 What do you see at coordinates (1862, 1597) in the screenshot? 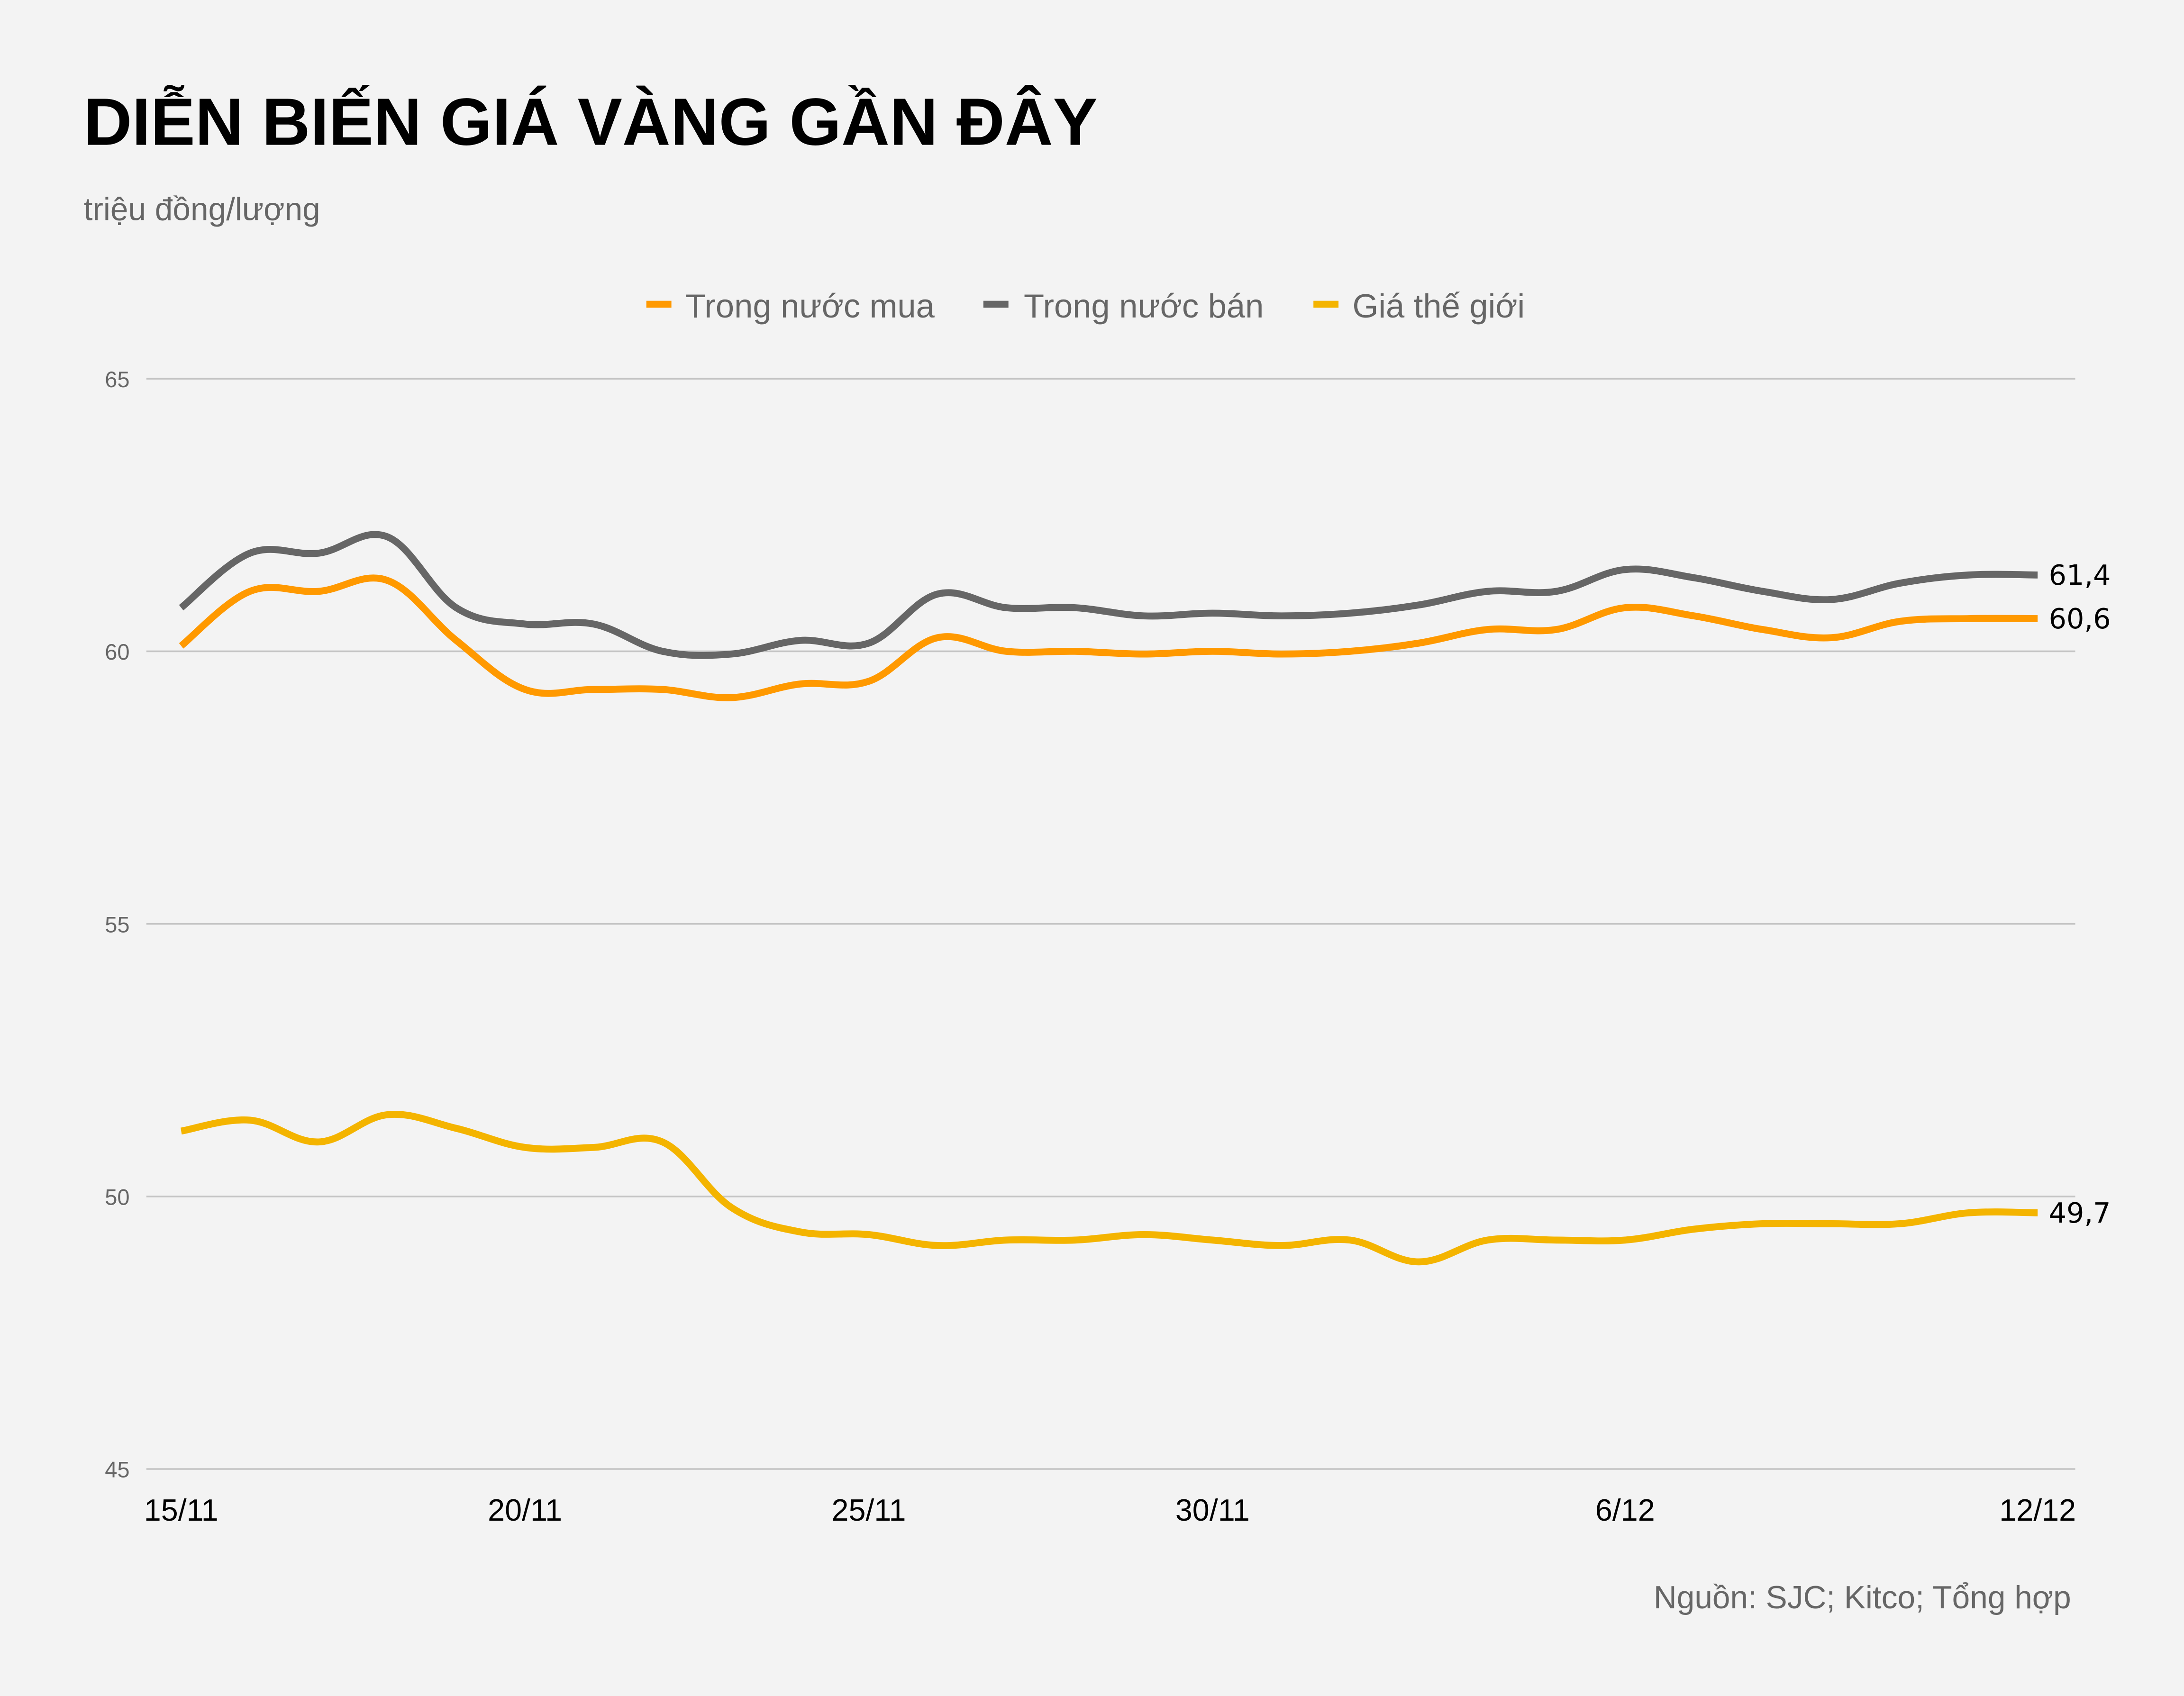
I see `source-note: Nguồn: SJC; Kitco; Tổng hợp` at bounding box center [1862, 1597].